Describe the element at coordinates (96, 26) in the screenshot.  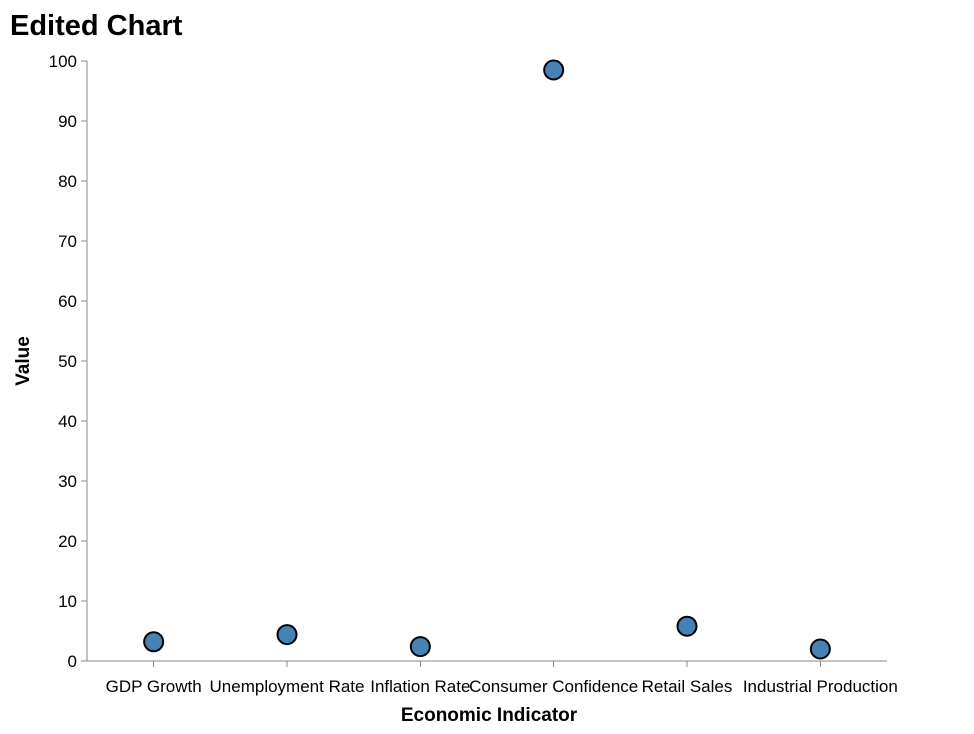
I see `chart-title: Edited Chart` at that location.